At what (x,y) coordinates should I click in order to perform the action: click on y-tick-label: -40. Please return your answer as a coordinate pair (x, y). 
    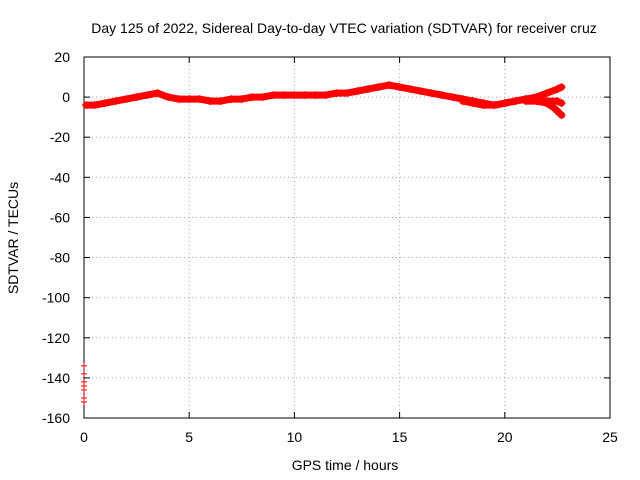
    Looking at the image, I should click on (60, 177).